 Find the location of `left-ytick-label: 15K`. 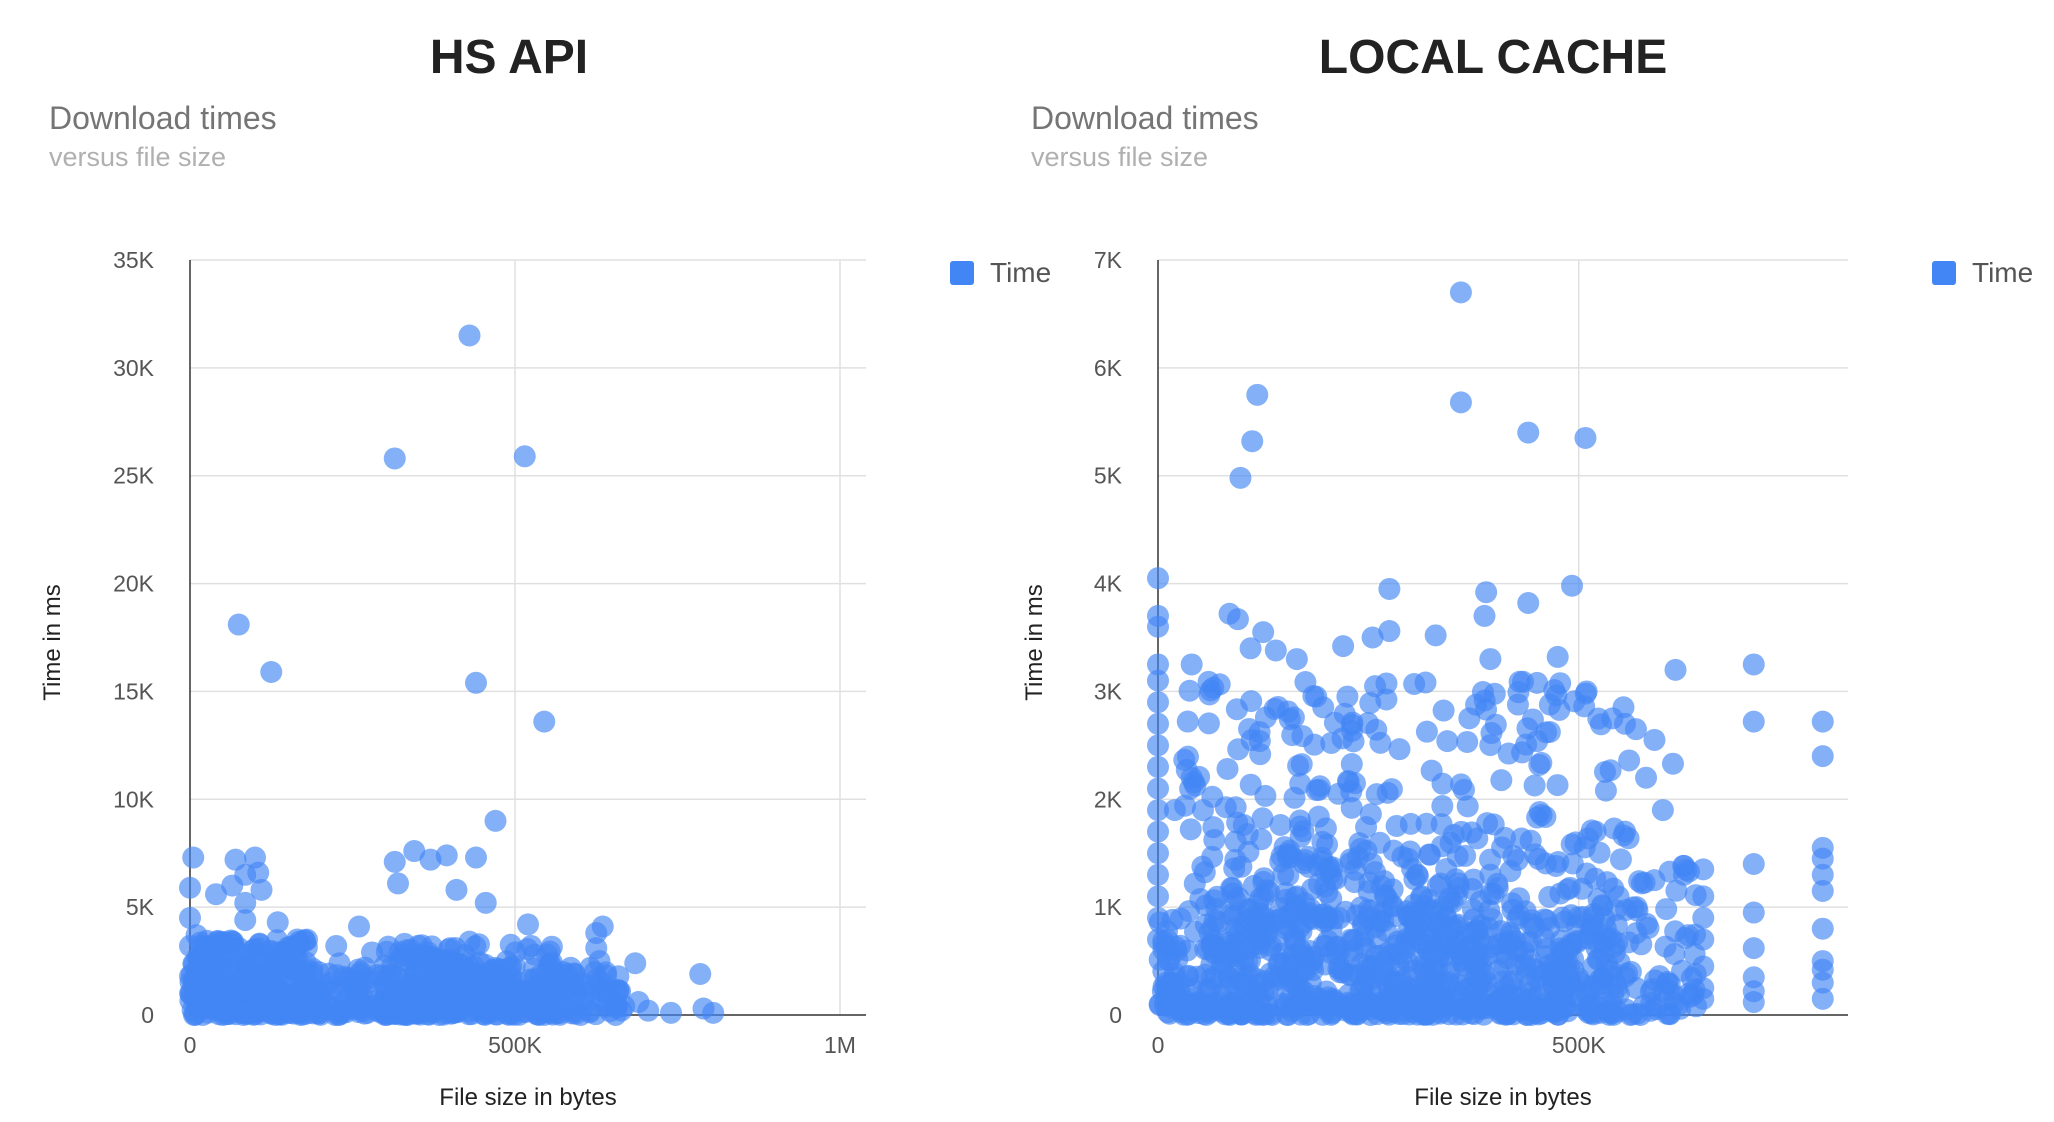

left-ytick-label: 15K is located at coordinates (134, 691).